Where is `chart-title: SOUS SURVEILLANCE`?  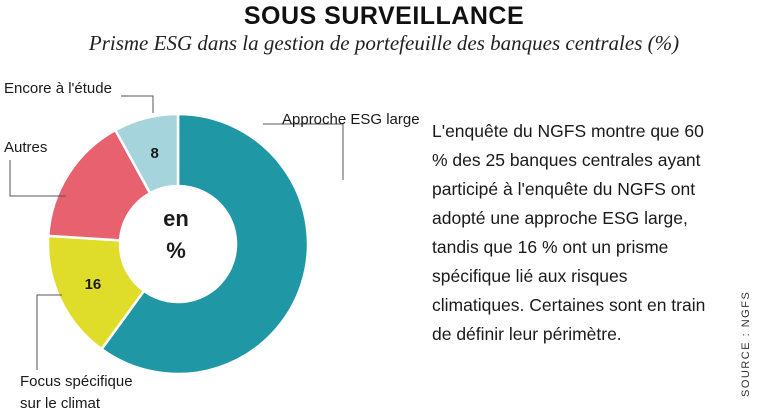 chart-title: SOUS SURVEILLANCE is located at coordinates (384, 16).